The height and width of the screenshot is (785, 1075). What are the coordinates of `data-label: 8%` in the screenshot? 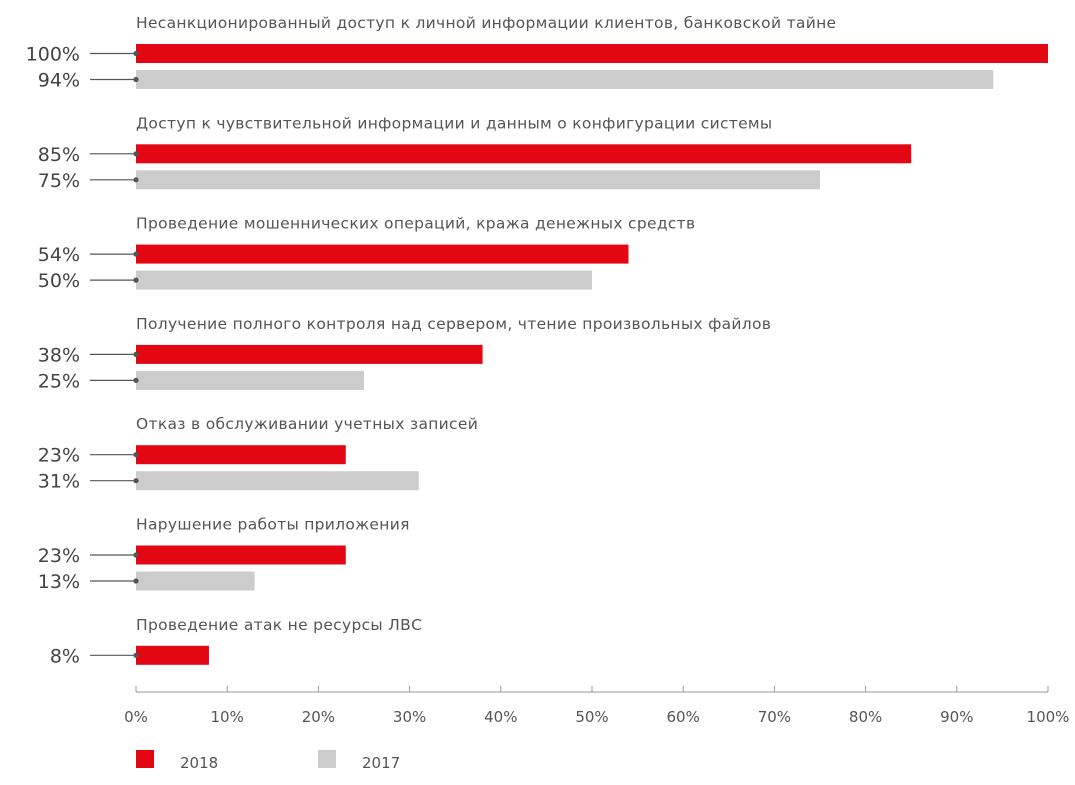 It's located at (65, 656).